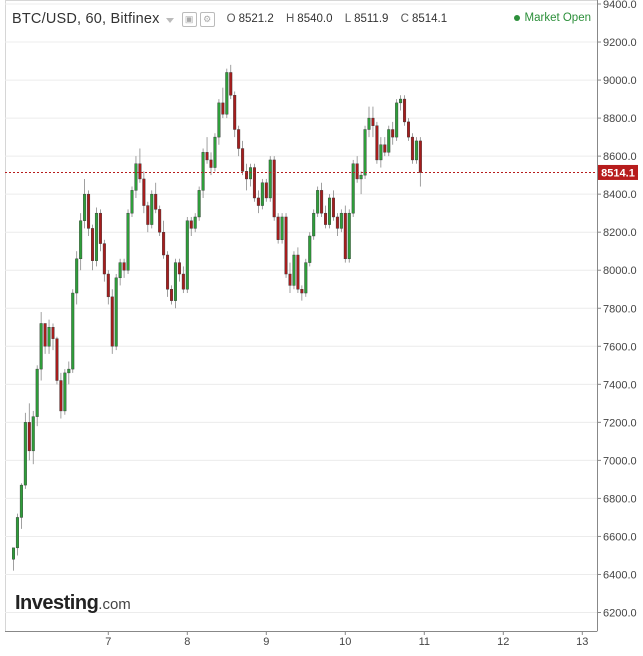  Describe the element at coordinates (348, 19) in the screenshot. I see `low-label: L` at that location.